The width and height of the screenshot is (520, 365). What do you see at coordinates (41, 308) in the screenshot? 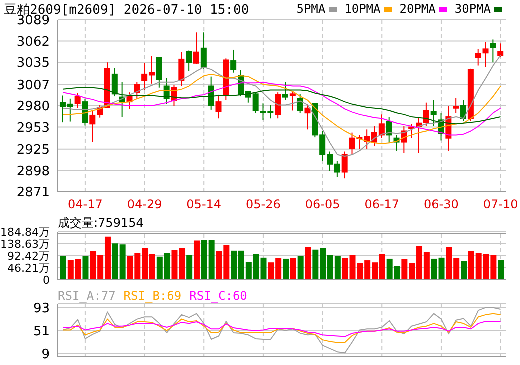
I see `y-tick-label: 93` at bounding box center [41, 308].